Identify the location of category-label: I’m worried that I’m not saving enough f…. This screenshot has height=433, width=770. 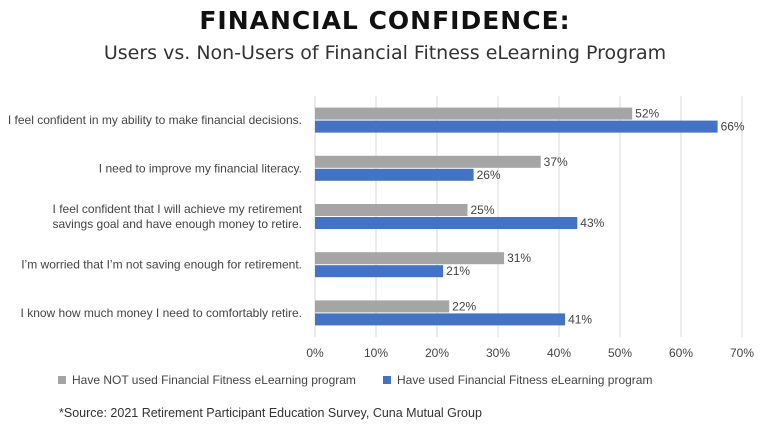
(161, 265).